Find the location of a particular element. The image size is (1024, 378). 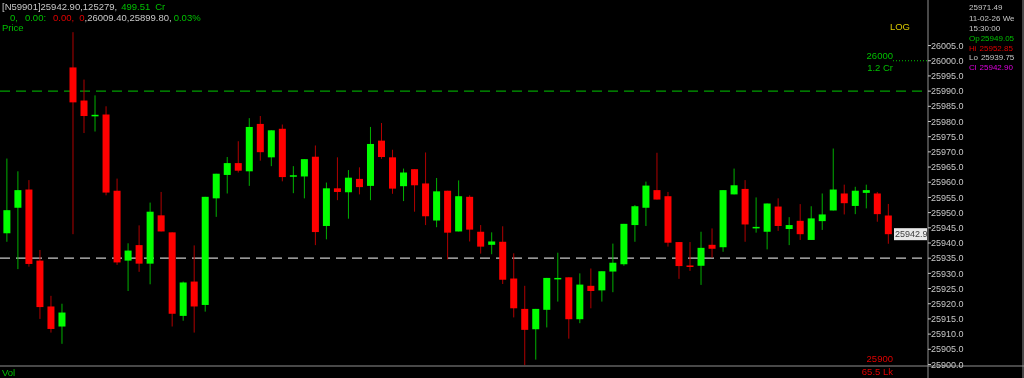

y-tick-label: 25990.0 is located at coordinates (947, 91).